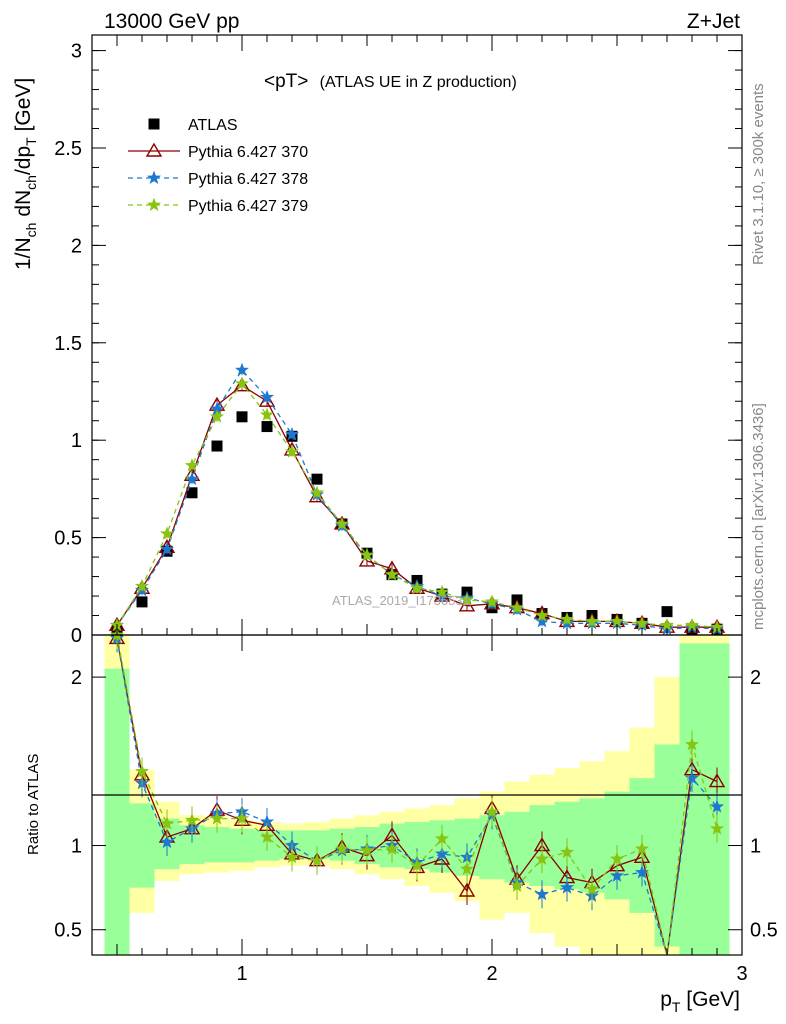 The image size is (786, 1024). What do you see at coordinates (758, 174) in the screenshot?
I see `side-label-rivet: Rivet 3.1.10, ≥ 300k events` at bounding box center [758, 174].